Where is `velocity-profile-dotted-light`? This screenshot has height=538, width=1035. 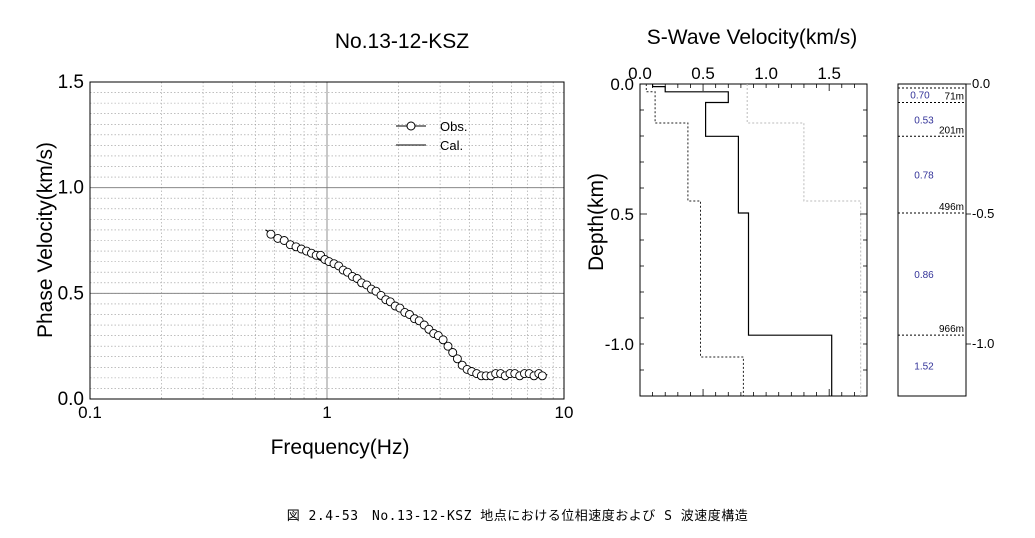 velocity-profile-dotted-light is located at coordinates (804, 240).